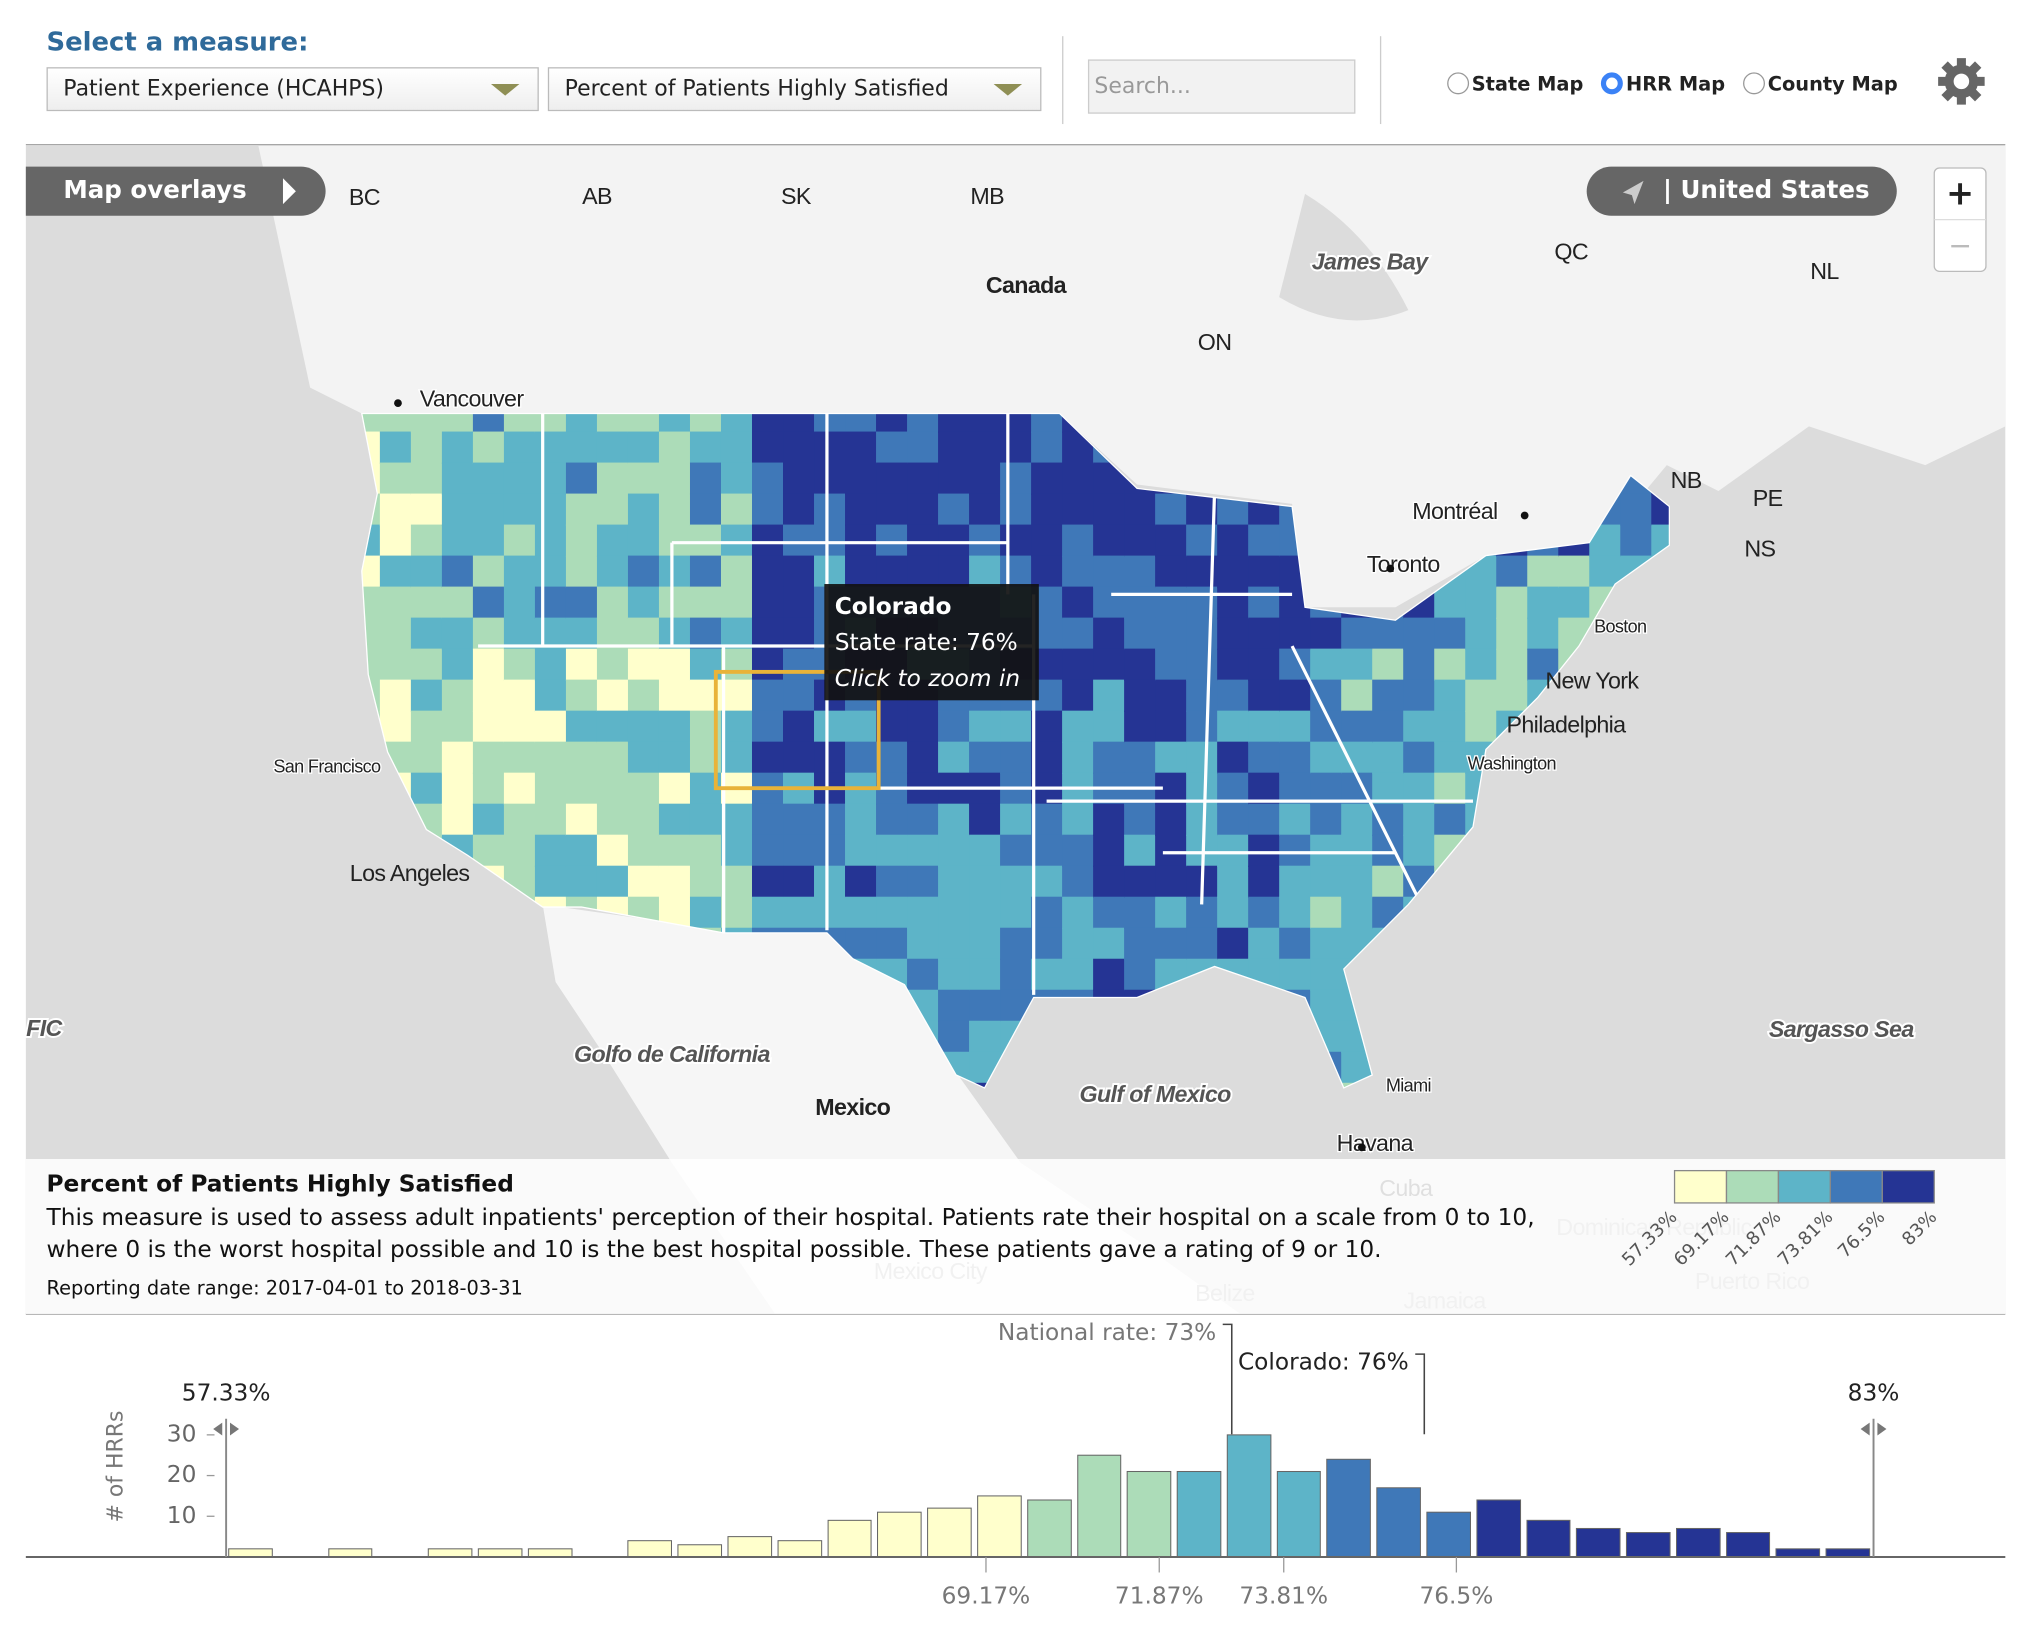  I want to click on overlays-arrow, so click(289, 191).